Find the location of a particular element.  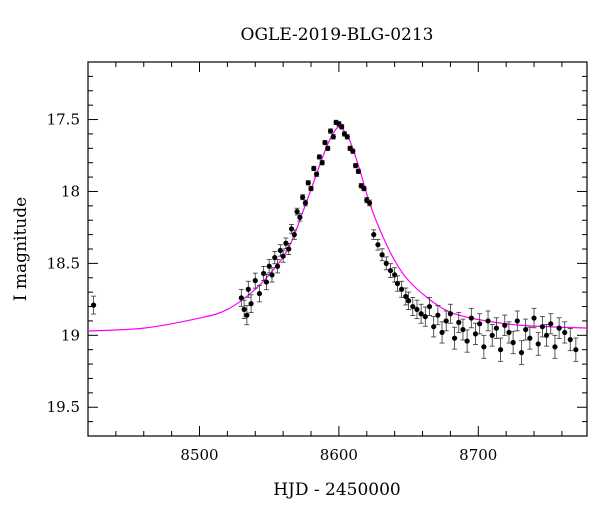

y-tick-label: 18 is located at coordinates (70, 191).